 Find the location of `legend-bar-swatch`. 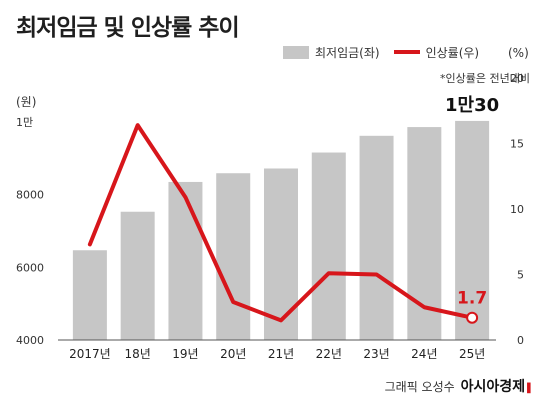

legend-bar-swatch is located at coordinates (296, 52).